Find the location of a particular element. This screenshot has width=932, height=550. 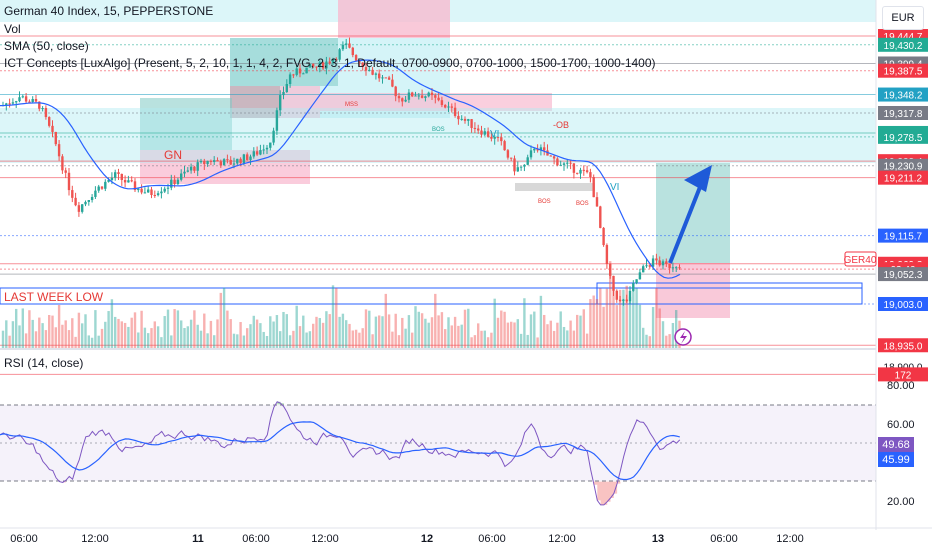

currency-button: EUR is located at coordinates (903, 18).